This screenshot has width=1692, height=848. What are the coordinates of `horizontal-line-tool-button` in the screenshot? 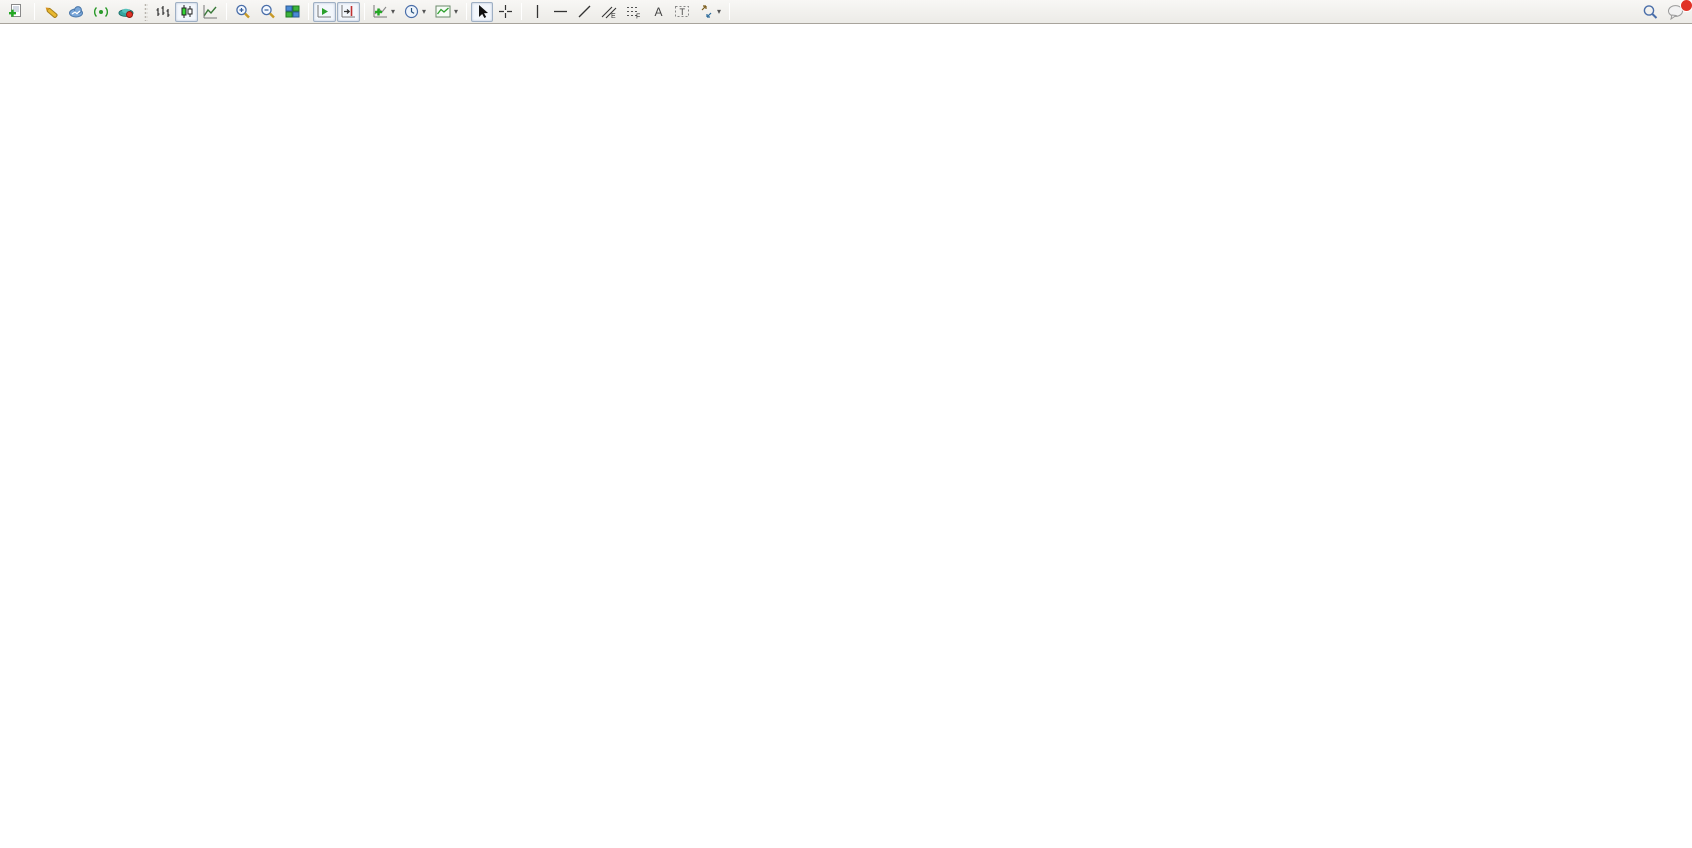 It's located at (560, 12).